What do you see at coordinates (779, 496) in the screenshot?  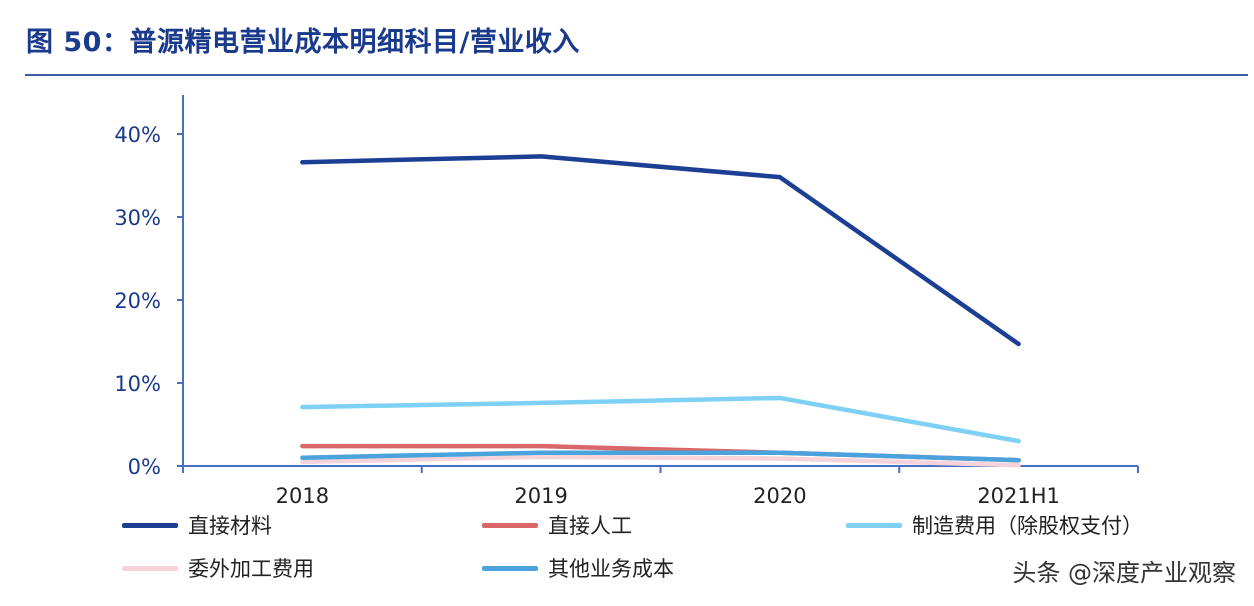 I see `x-tick-label: 2020` at bounding box center [779, 496].